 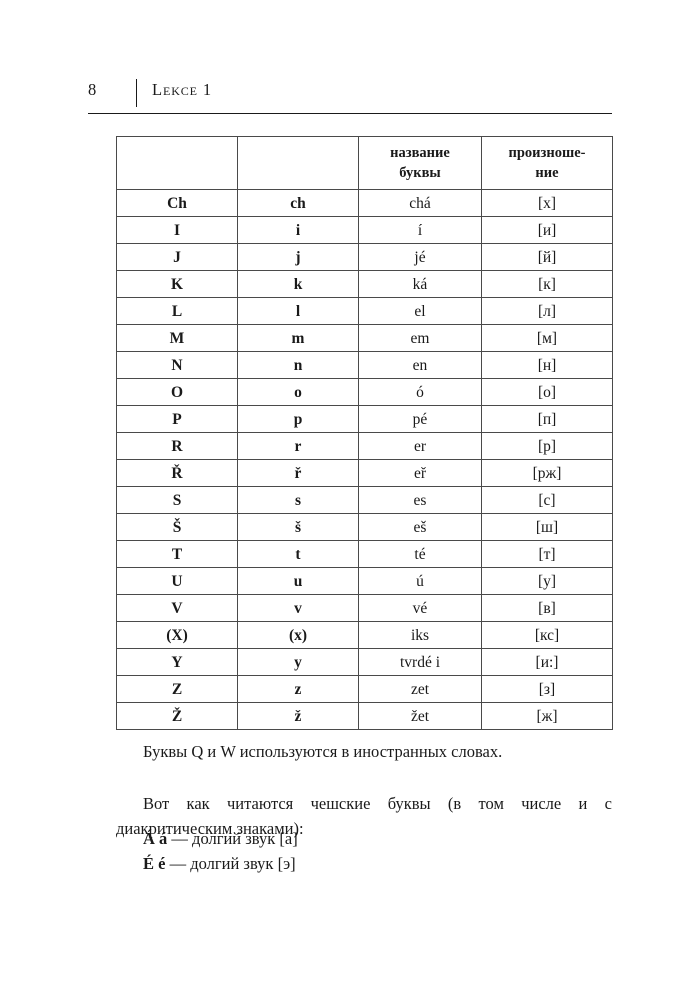 I want to click on letter-uppercase: Z, so click(x=177, y=689).